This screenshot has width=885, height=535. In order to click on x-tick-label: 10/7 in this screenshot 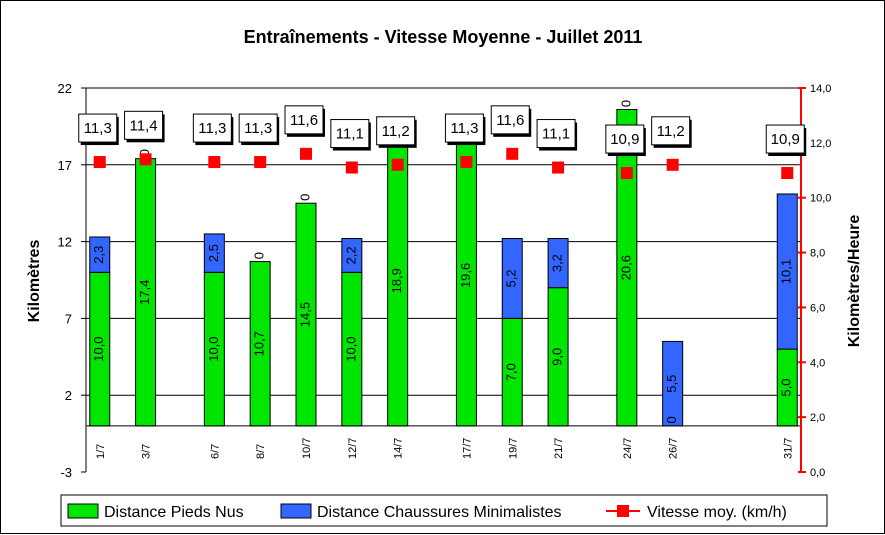, I will do `click(307, 448)`.